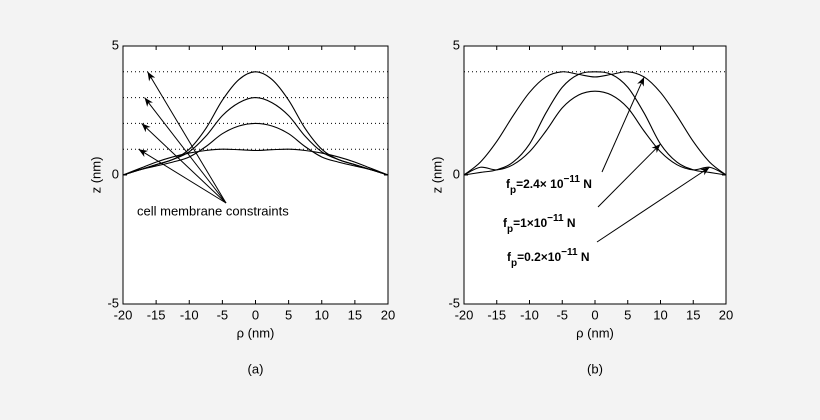  Describe the element at coordinates (540, 184) in the screenshot. I see `label-coef: =2.4× 10` at that location.